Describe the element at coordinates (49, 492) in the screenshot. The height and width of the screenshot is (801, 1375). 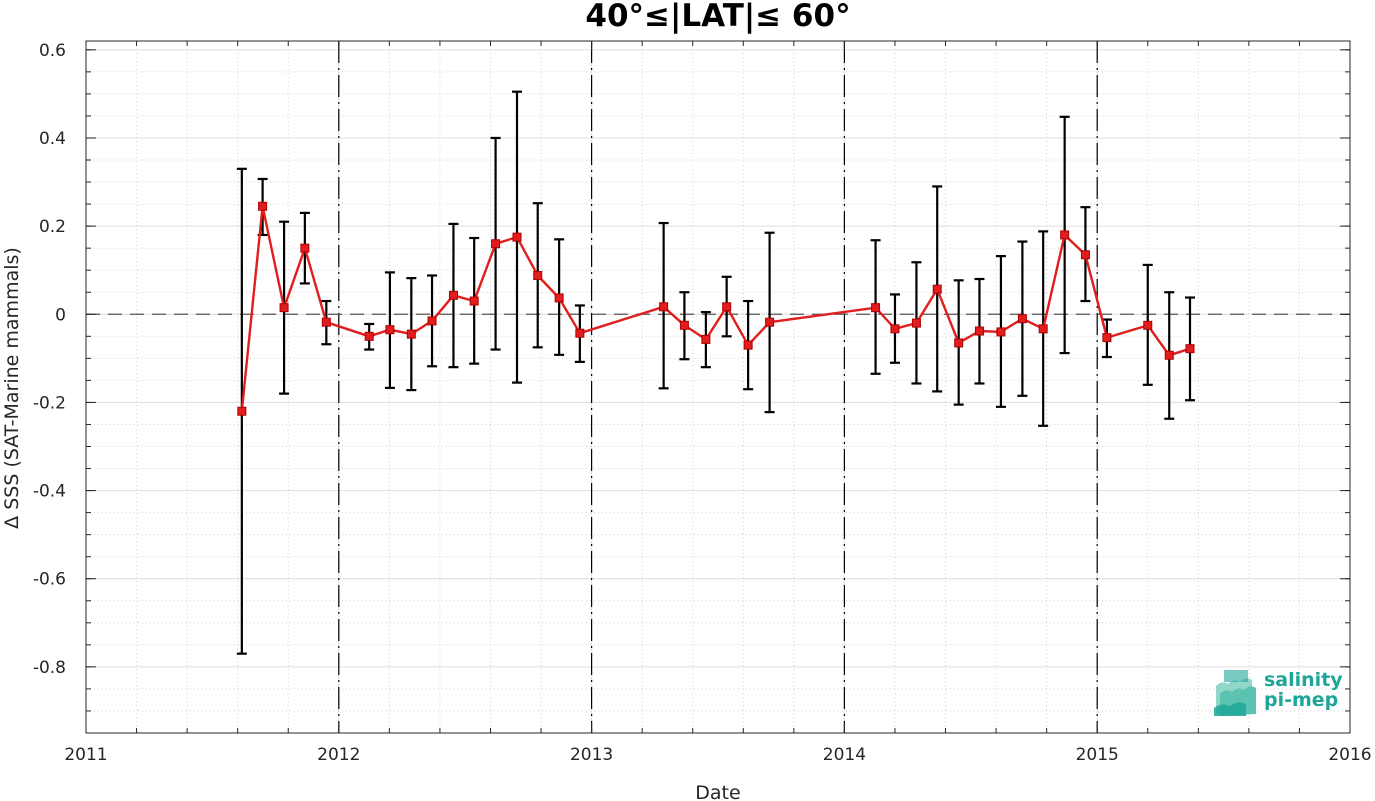
I see `y-tick-label: -0.4` at that location.